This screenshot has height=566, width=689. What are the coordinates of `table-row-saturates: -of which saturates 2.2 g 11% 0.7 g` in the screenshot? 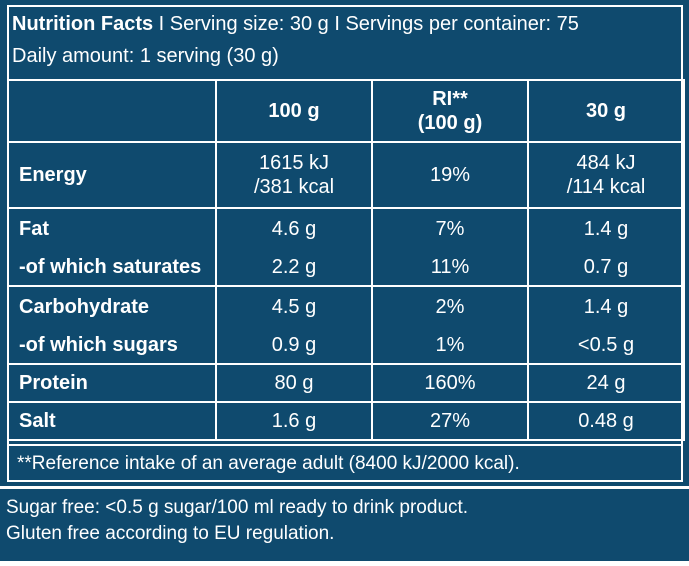 It's located at (346, 267).